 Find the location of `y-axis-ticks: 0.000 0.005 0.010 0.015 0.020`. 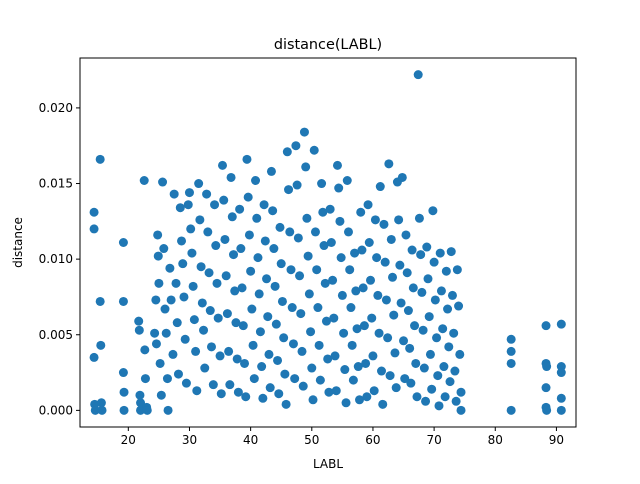

y-axis-ticks: 0.000 0.005 0.010 0.015 0.020 is located at coordinates (59, 259).